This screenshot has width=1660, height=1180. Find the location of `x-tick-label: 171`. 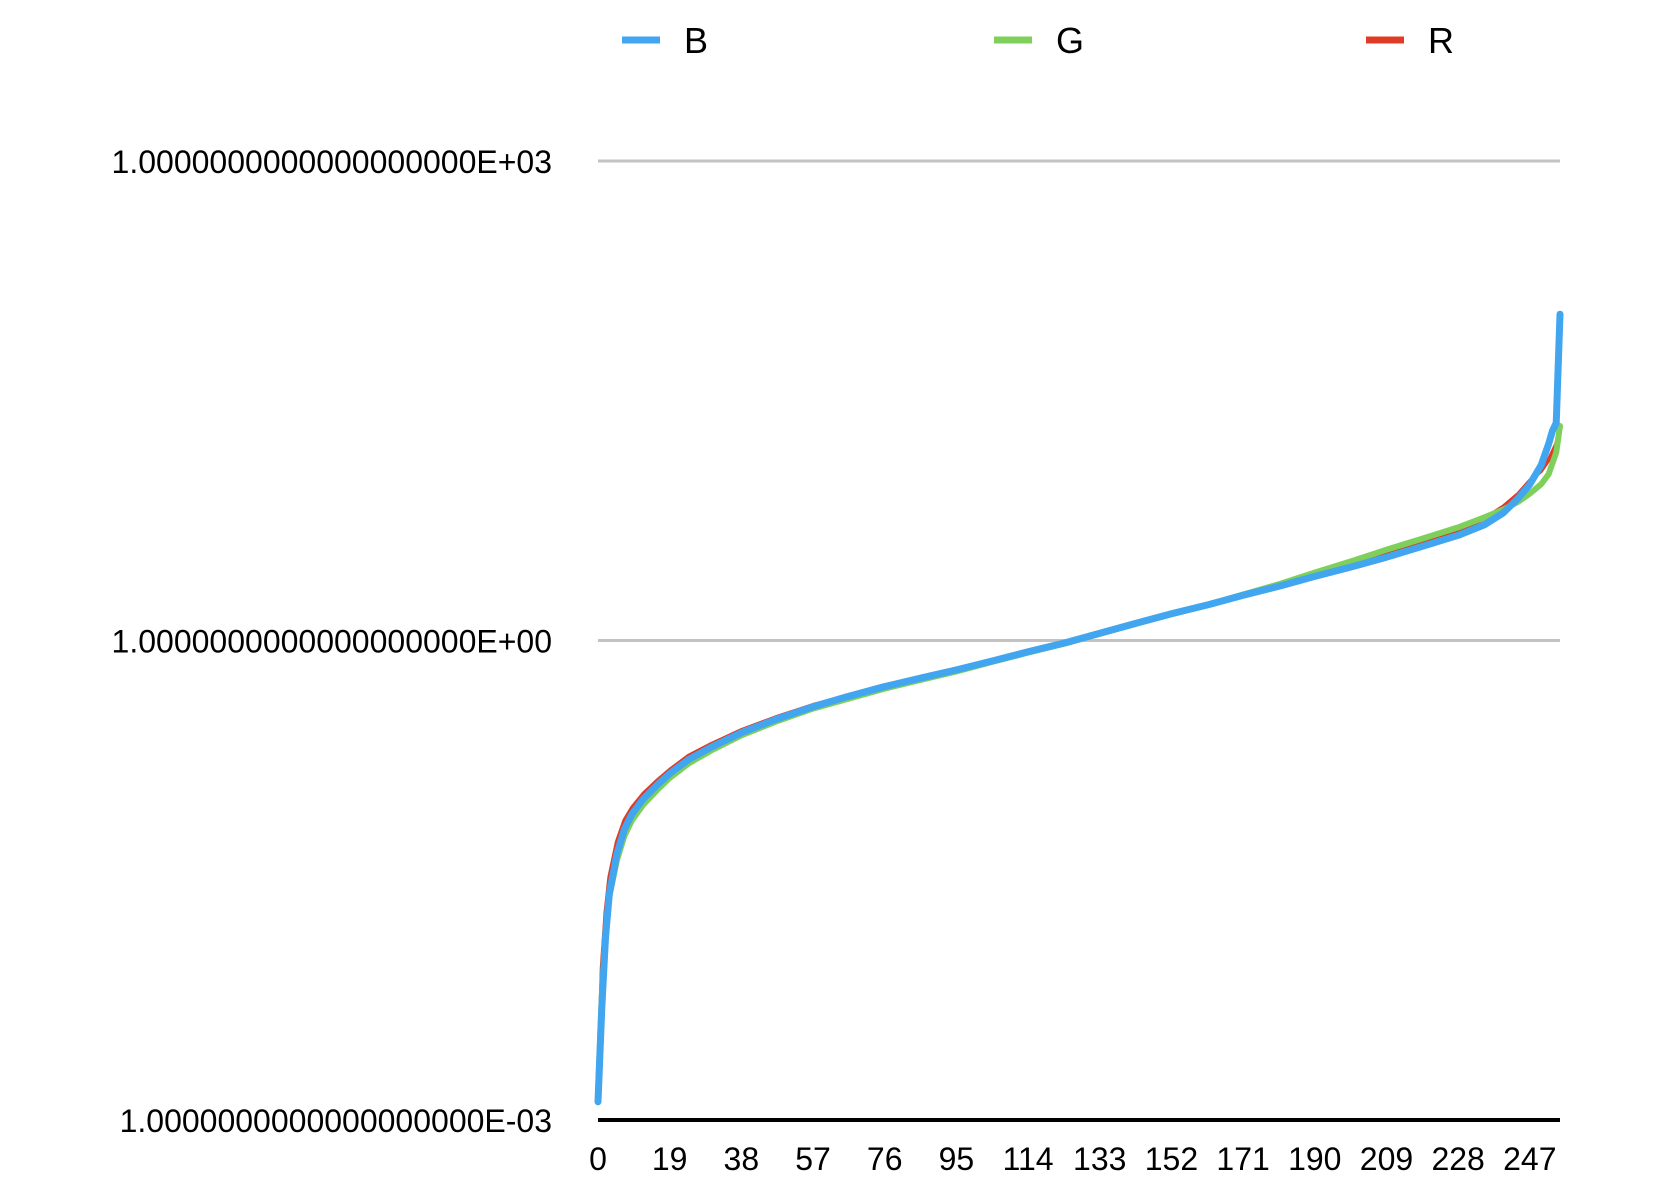

x-tick-label: 171 is located at coordinates (1242, 1159).